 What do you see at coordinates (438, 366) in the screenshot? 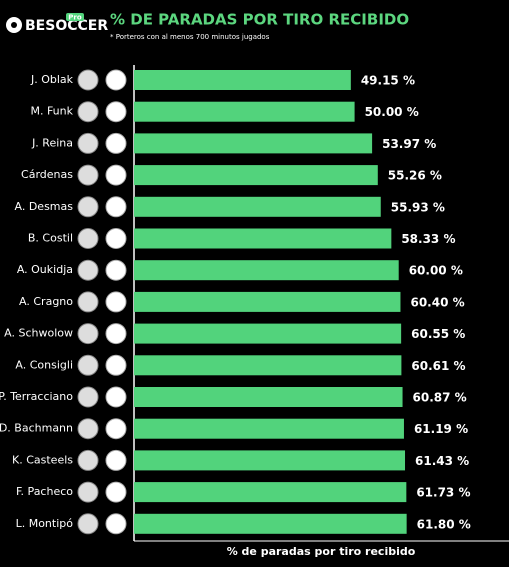
I see `value-label: 60.61 %` at bounding box center [438, 366].